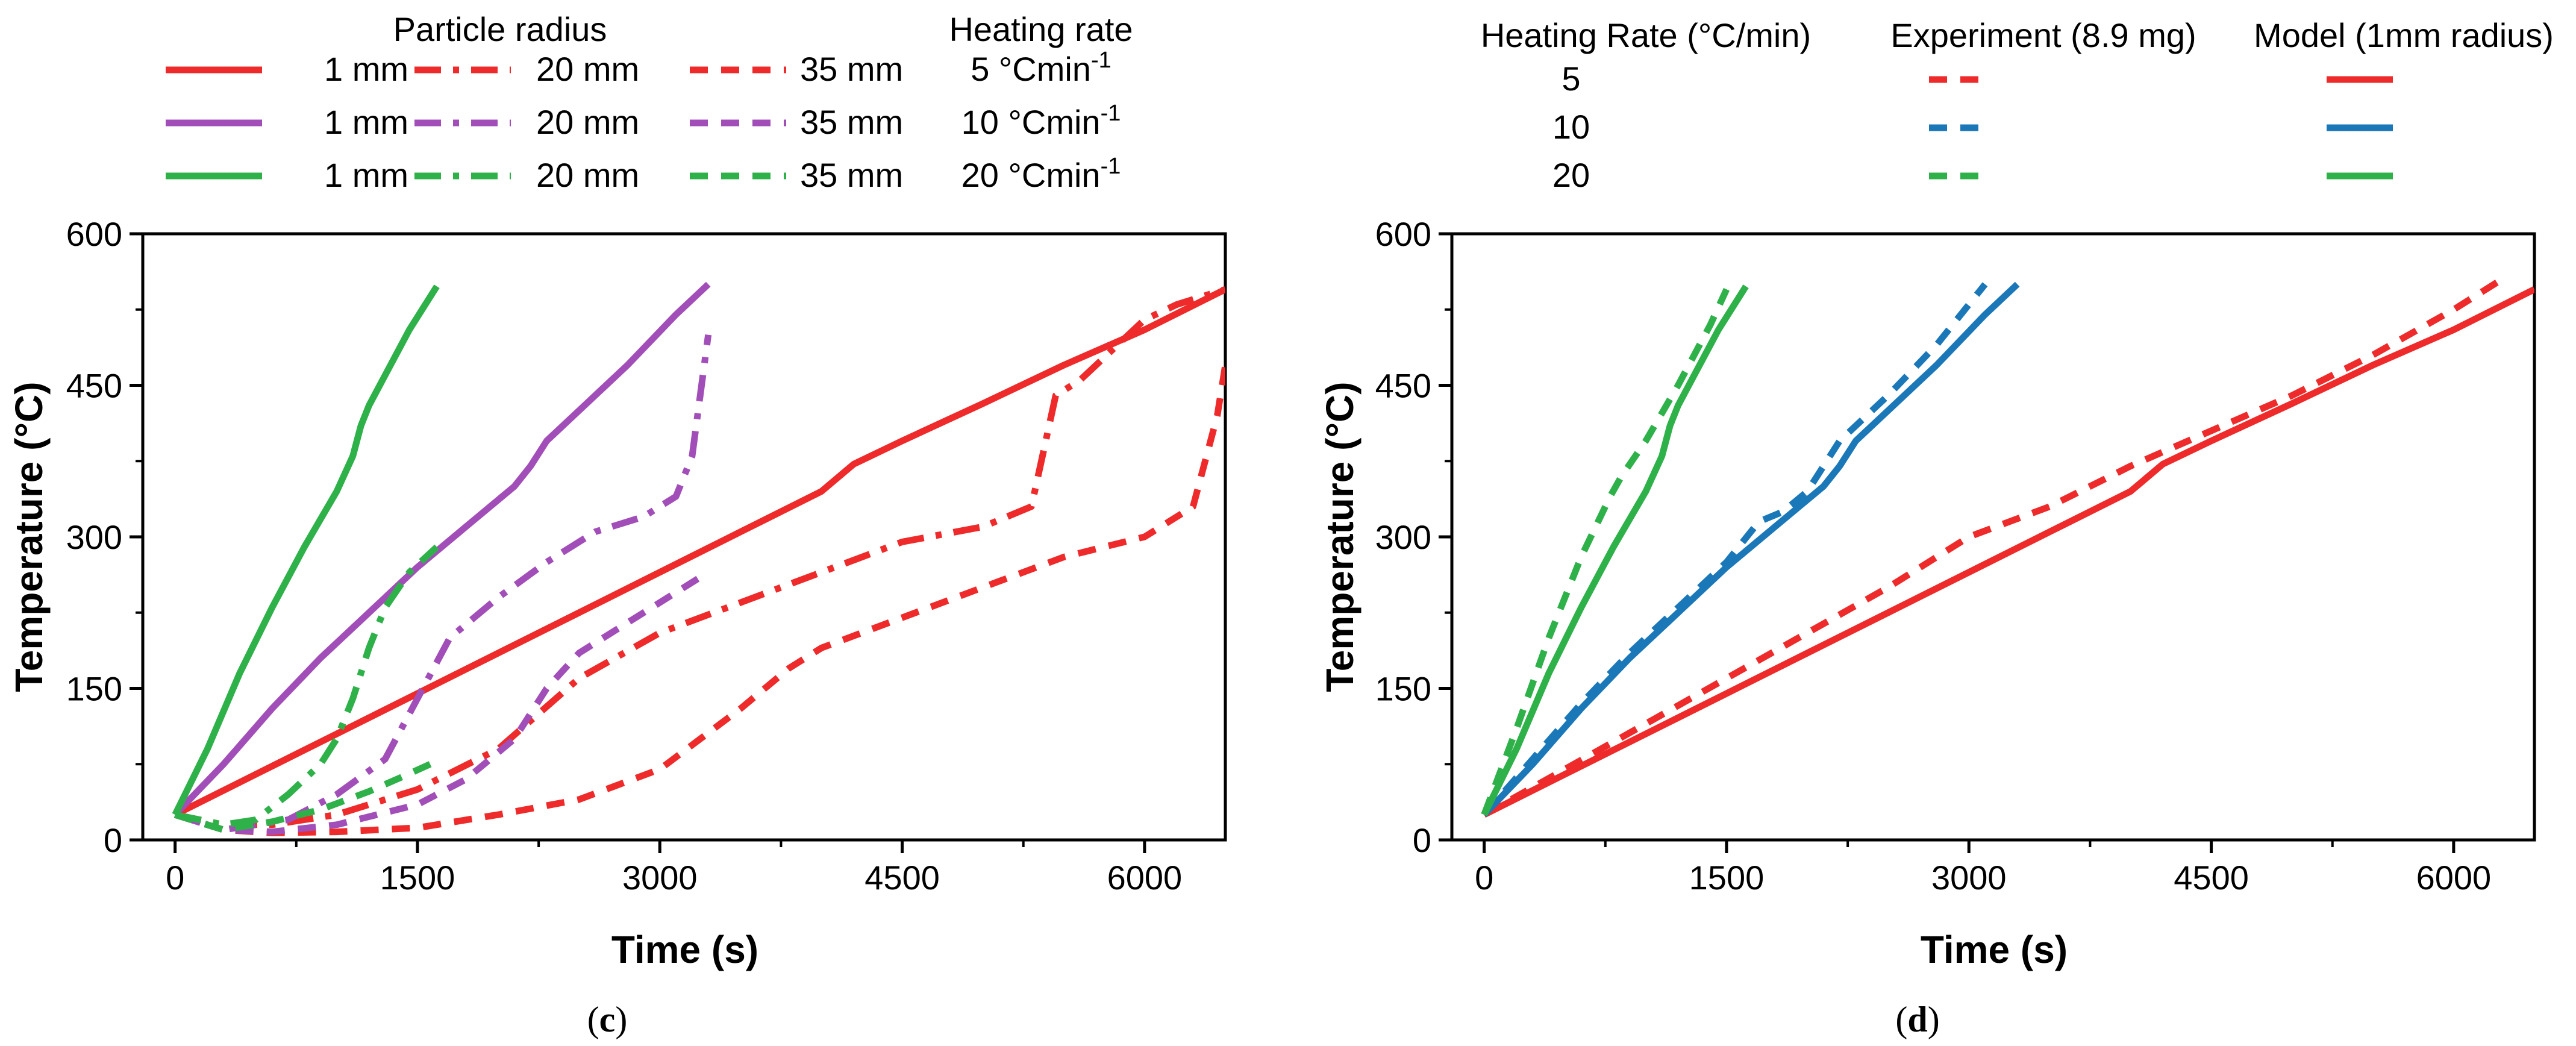 This screenshot has width=2576, height=1046. Describe the element at coordinates (660, 878) in the screenshot. I see `x-tick-label-c: 3000` at that location.